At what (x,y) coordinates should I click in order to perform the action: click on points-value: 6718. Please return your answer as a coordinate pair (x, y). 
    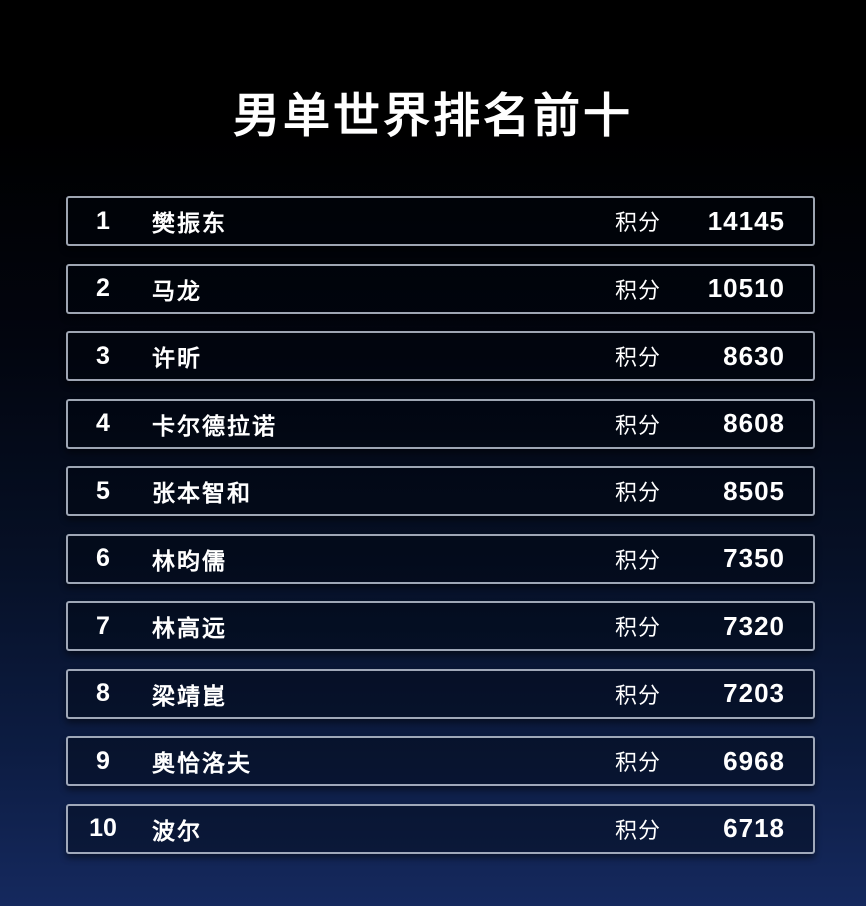
    Looking at the image, I should click on (754, 828).